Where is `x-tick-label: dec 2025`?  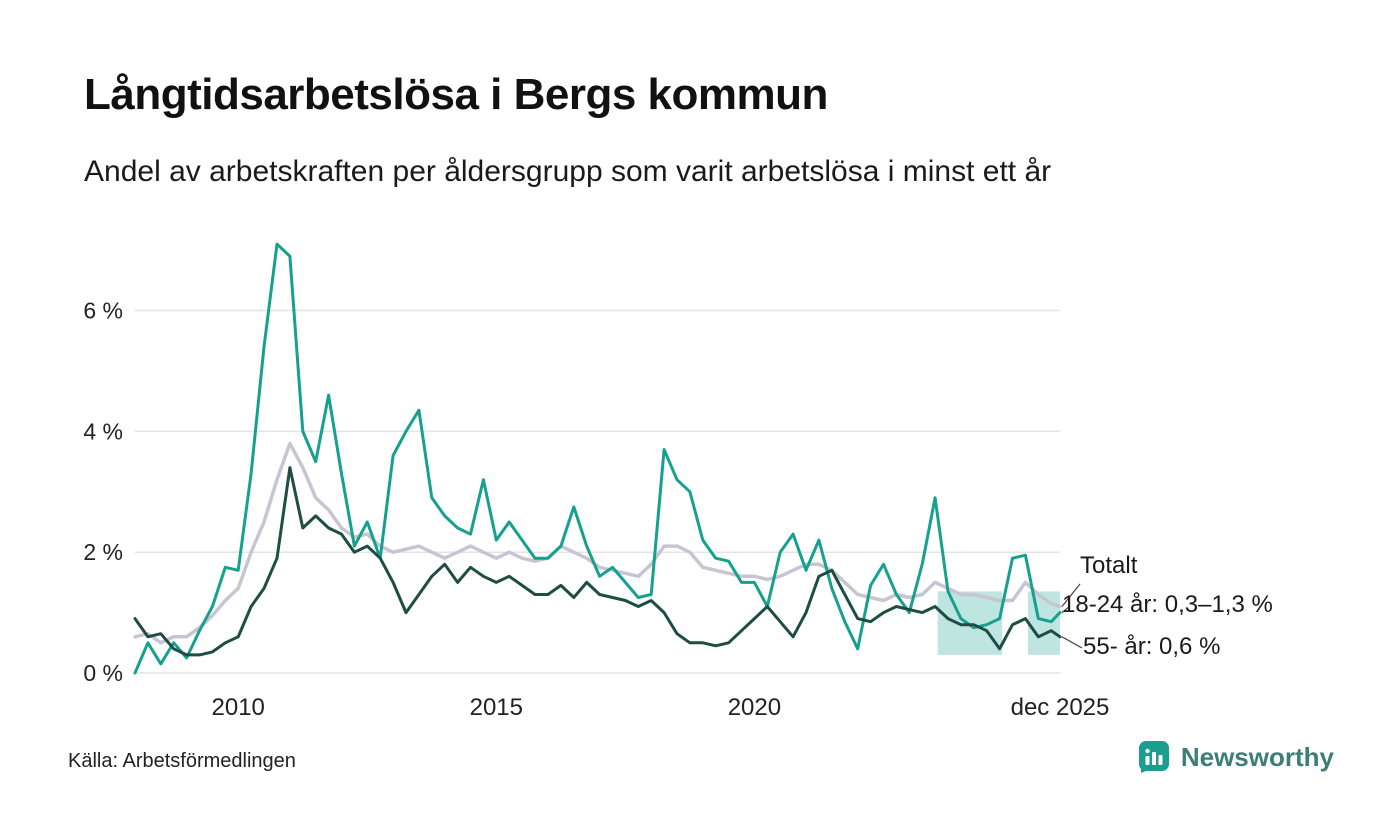 x-tick-label: dec 2025 is located at coordinates (1060, 707).